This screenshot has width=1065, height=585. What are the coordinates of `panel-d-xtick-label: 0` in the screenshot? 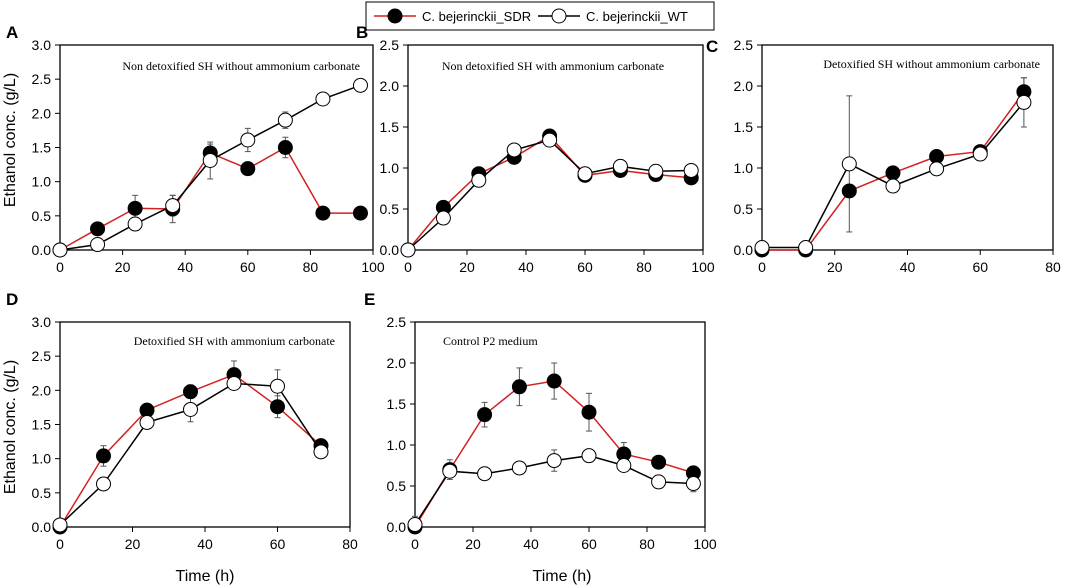 It's located at (60, 544).